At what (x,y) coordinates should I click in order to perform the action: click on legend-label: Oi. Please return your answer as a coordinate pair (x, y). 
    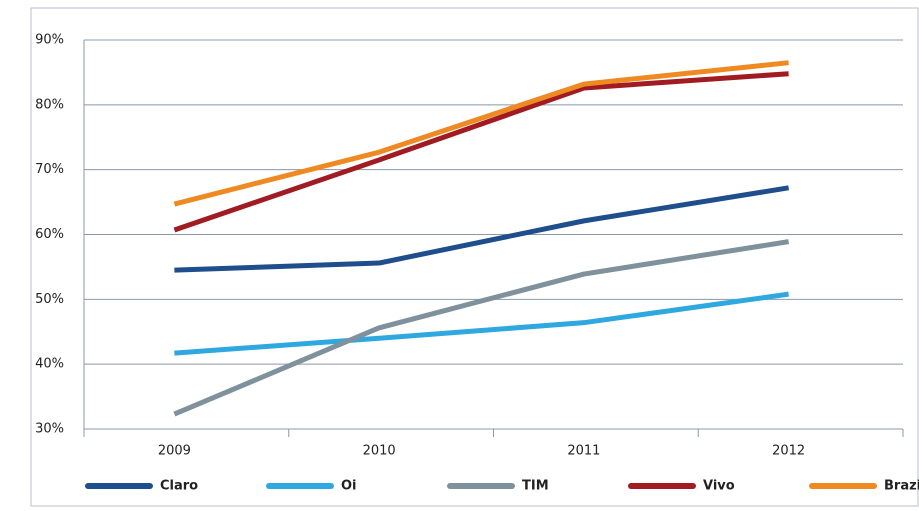
    Looking at the image, I should click on (349, 486).